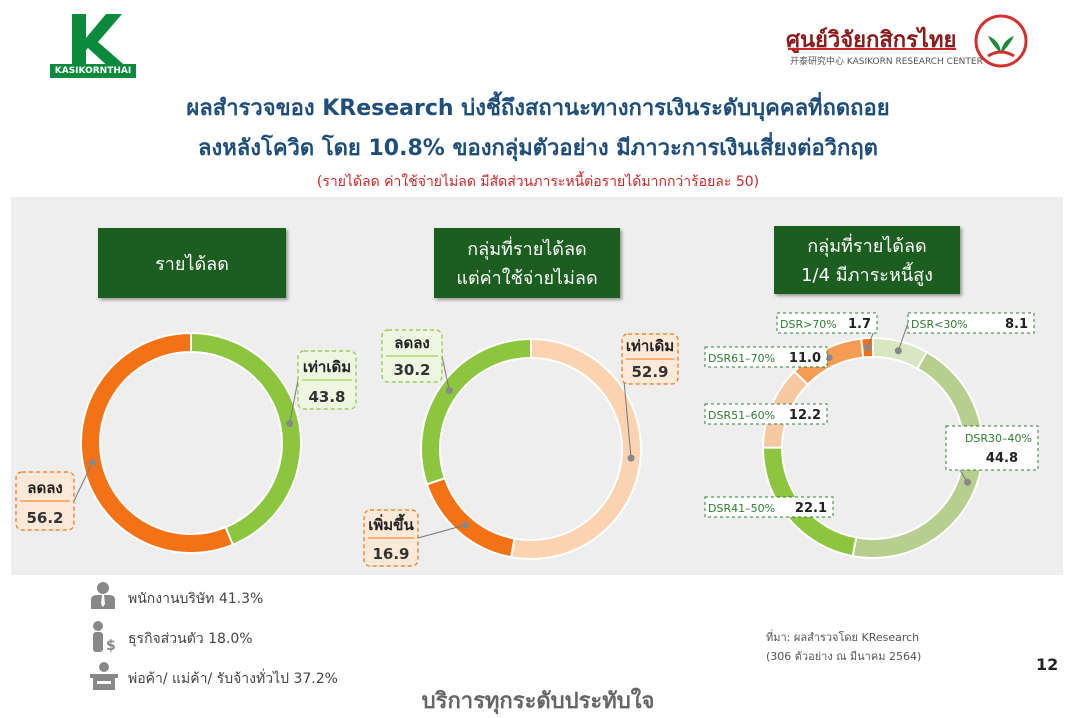  I want to click on chart3-value-1: 44.8, so click(1002, 458).